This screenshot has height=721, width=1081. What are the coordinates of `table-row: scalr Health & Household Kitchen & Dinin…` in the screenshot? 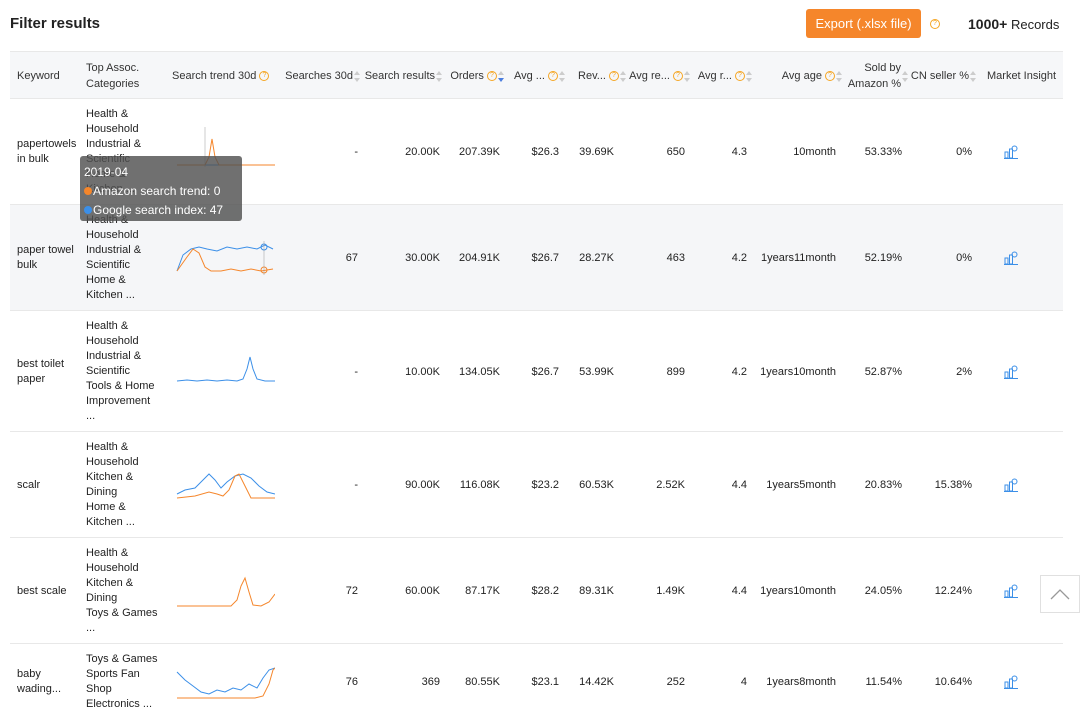 It's located at (536, 485).